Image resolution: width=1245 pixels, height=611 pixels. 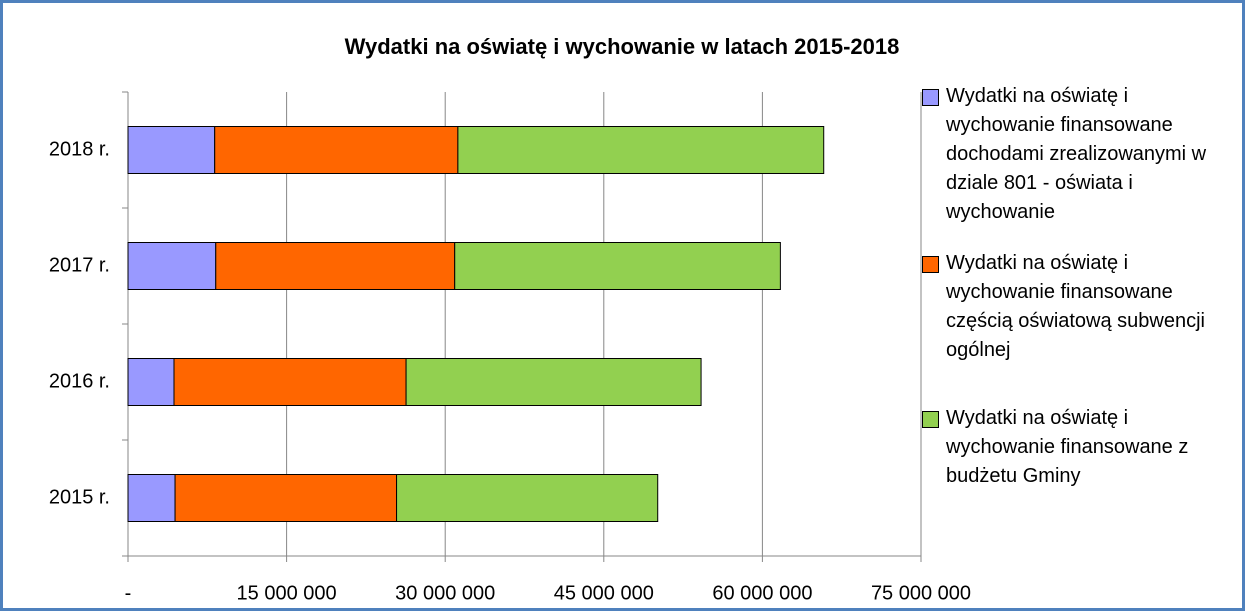 What do you see at coordinates (287, 593) in the screenshot?
I see `x-tick-label: 15 000 000` at bounding box center [287, 593].